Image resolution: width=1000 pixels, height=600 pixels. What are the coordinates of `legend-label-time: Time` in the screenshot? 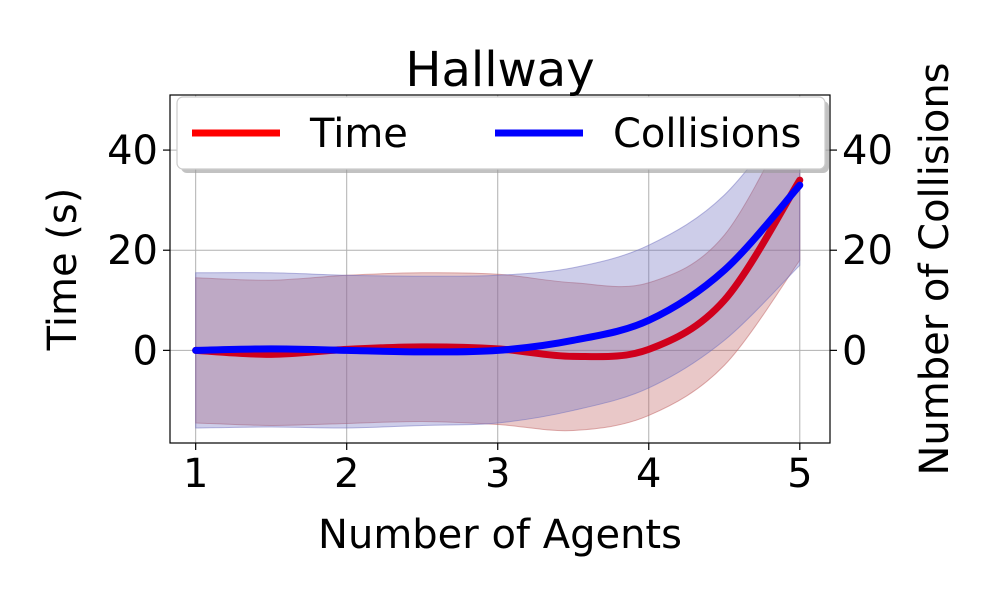 It's located at (358, 134).